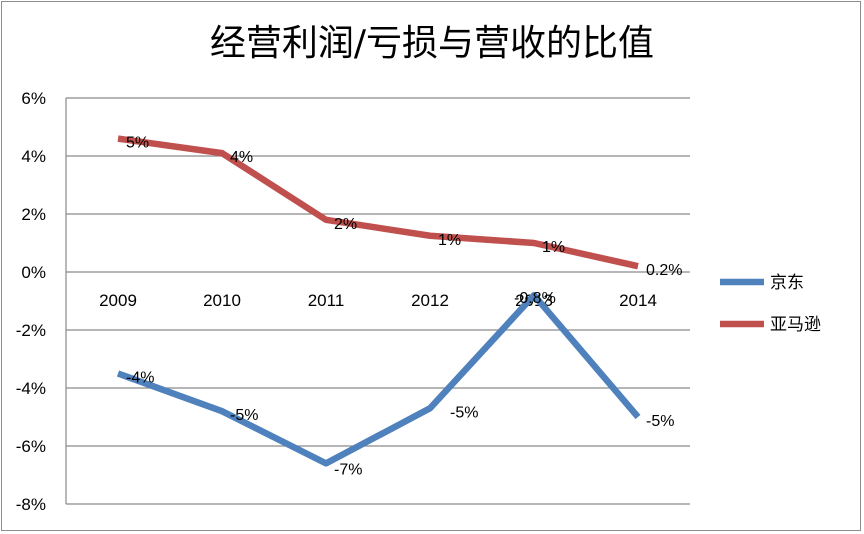  Describe the element at coordinates (638, 300) in the screenshot. I see `x-tick-label: 2014` at that location.